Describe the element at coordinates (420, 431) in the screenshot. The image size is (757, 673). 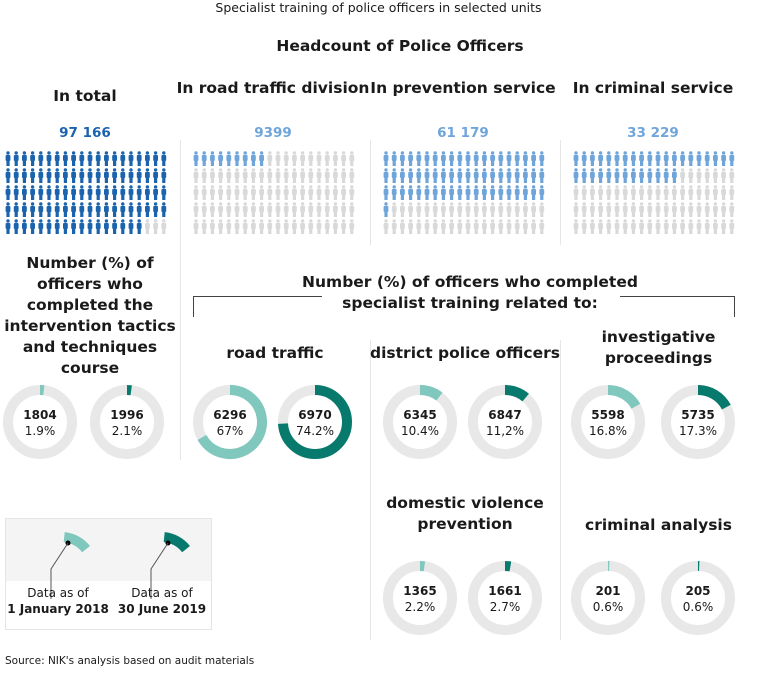
I see `donut-percent: 10.4%` at that location.